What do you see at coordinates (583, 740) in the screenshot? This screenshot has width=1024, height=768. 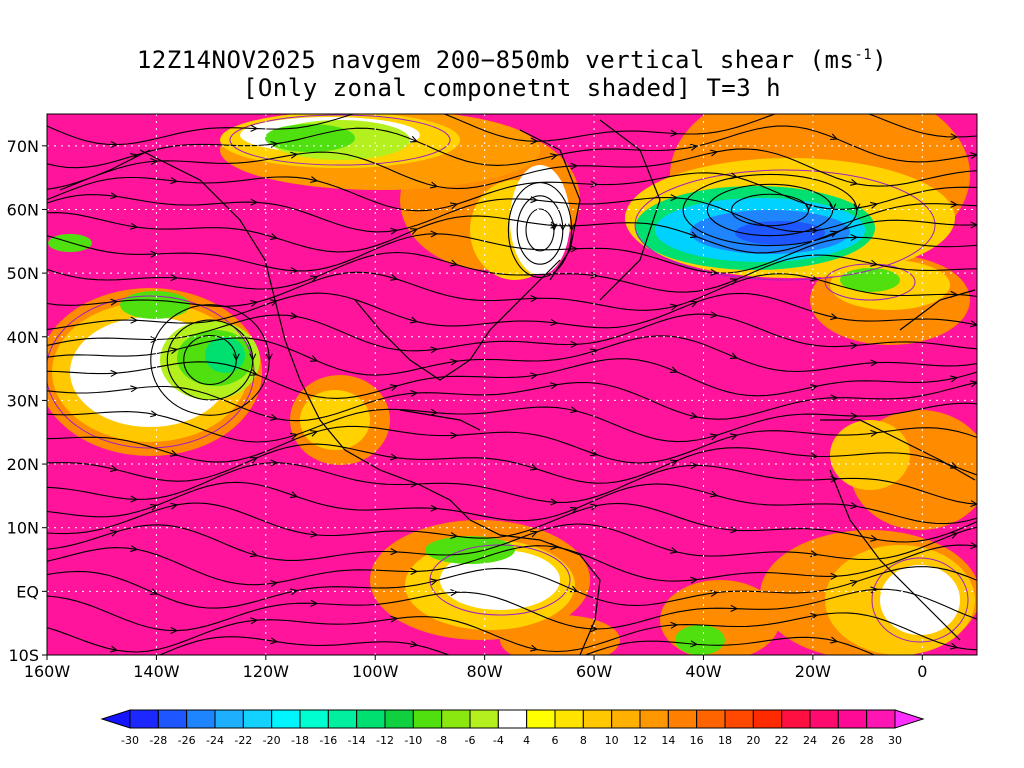 I see `colorbar-label: 8` at bounding box center [583, 740].